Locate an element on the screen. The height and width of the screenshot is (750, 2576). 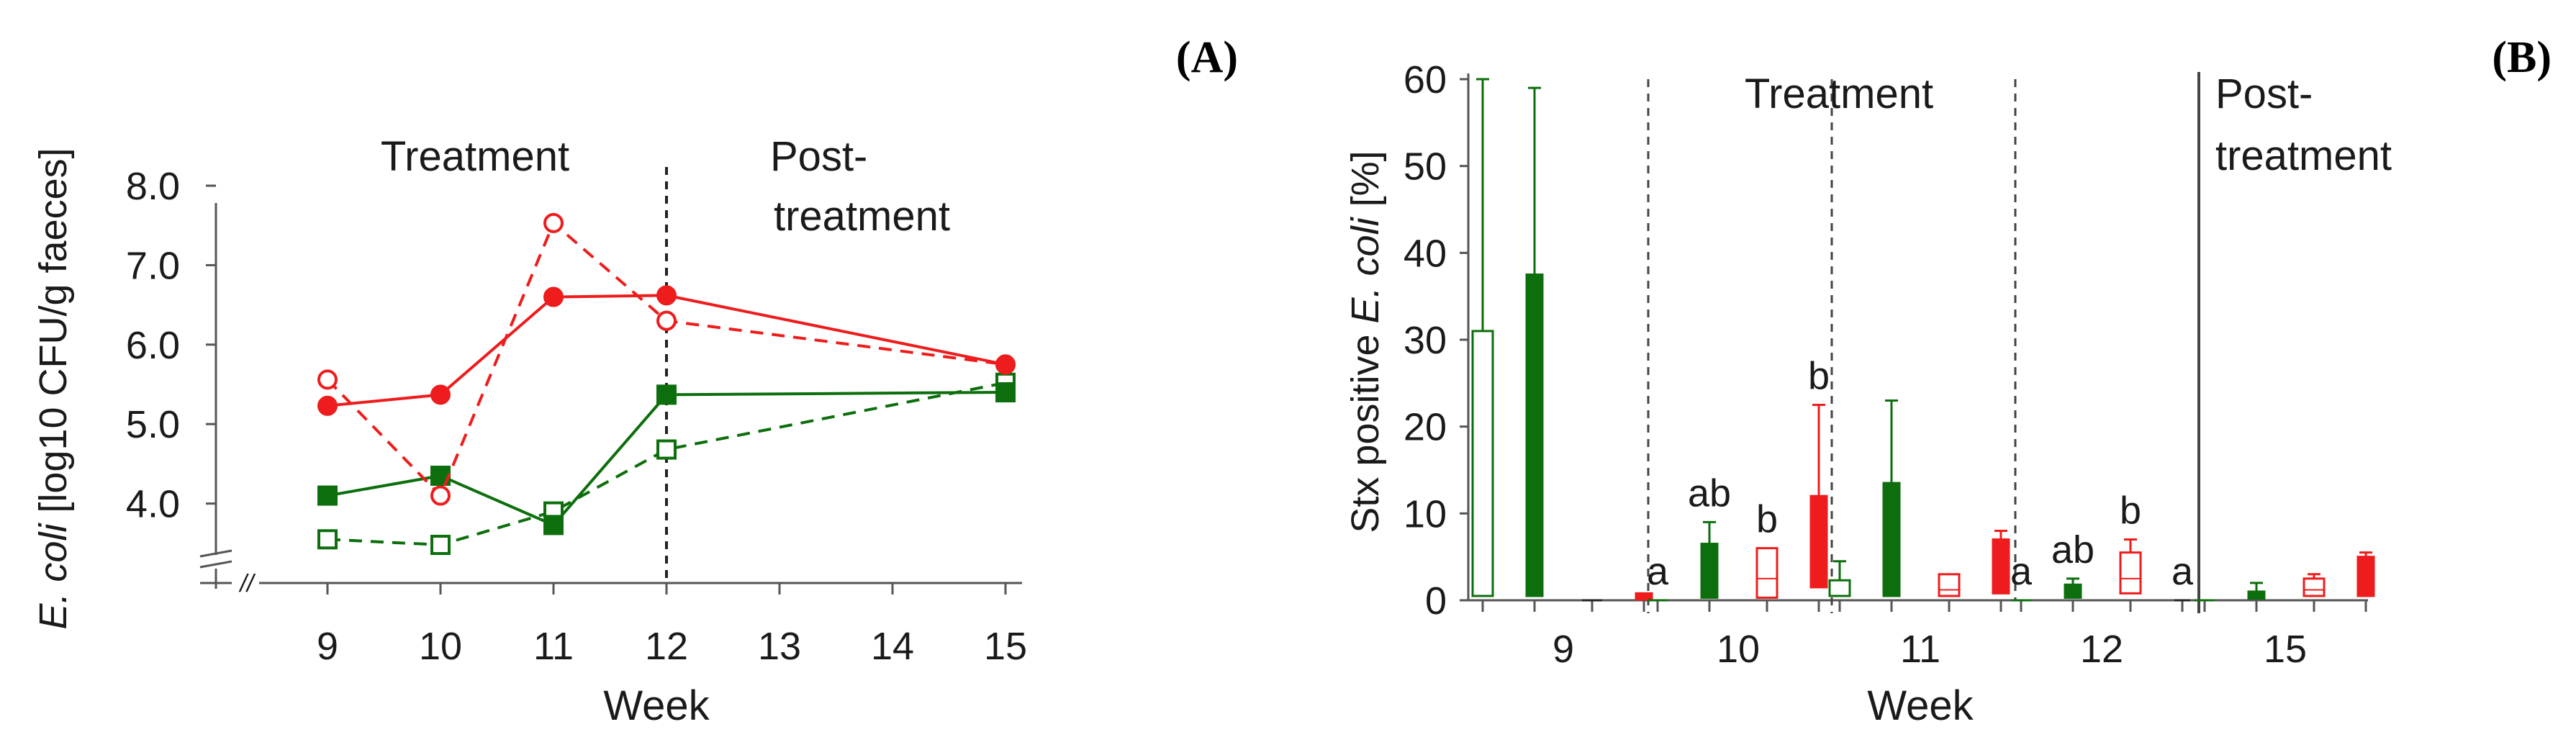
panel-label-a: (A) is located at coordinates (1207, 57).